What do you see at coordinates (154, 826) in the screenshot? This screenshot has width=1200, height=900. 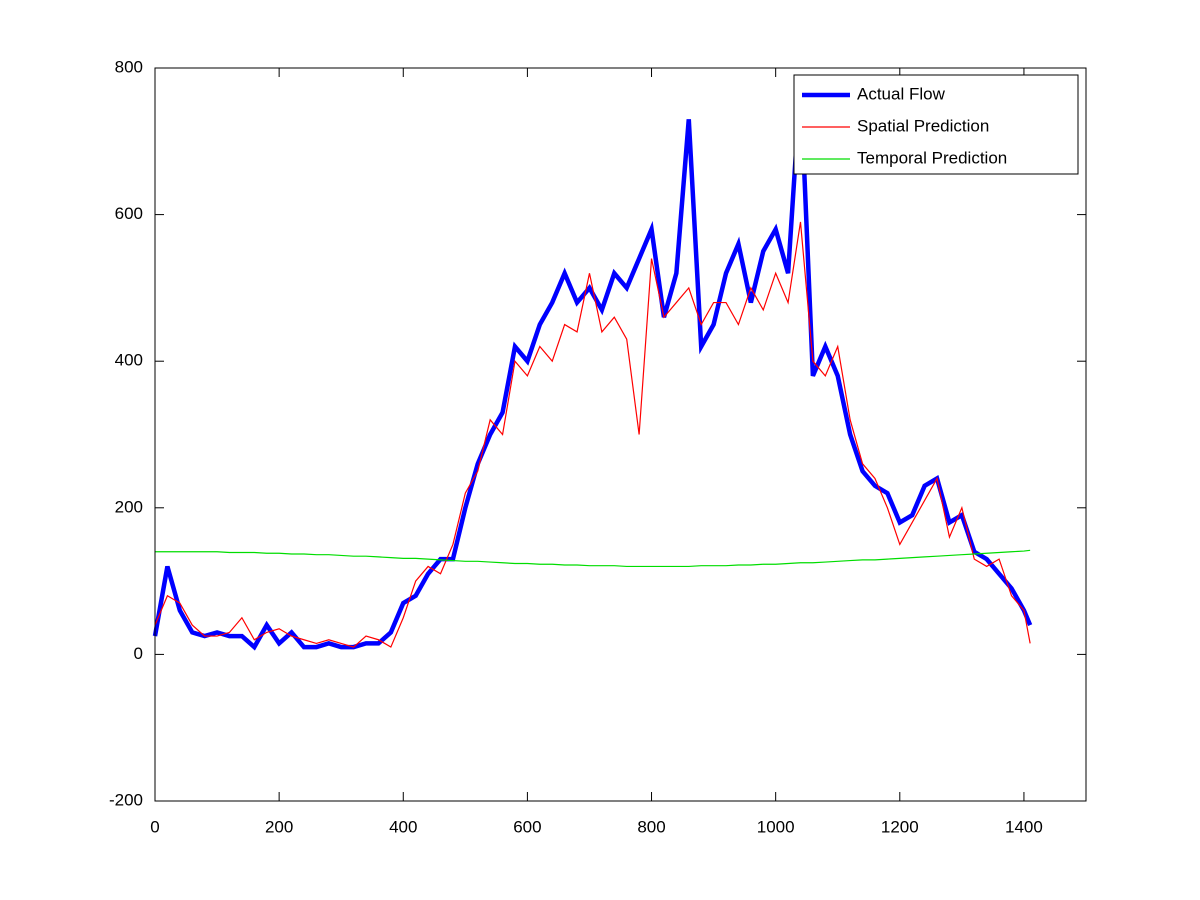 I see `x-tick-label: 0` at bounding box center [154, 826].